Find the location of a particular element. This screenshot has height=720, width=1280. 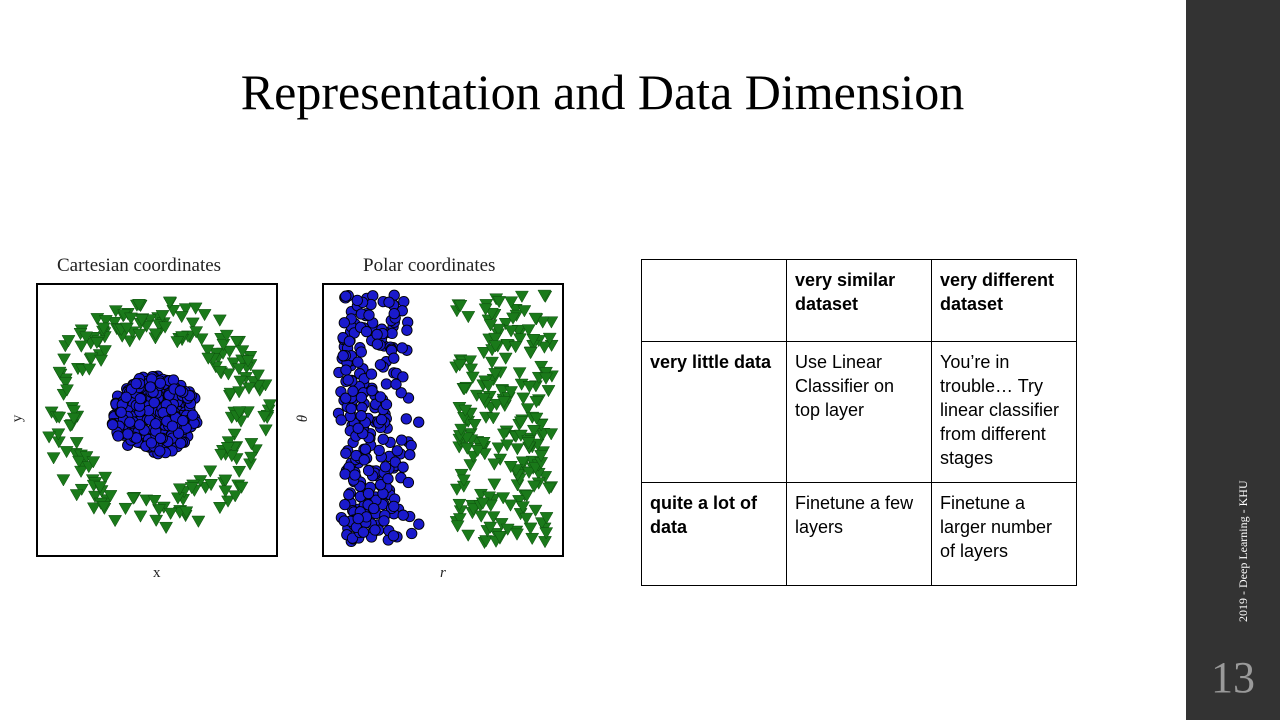

table-cell: Finetune a larger number of layers is located at coordinates (1004, 534).